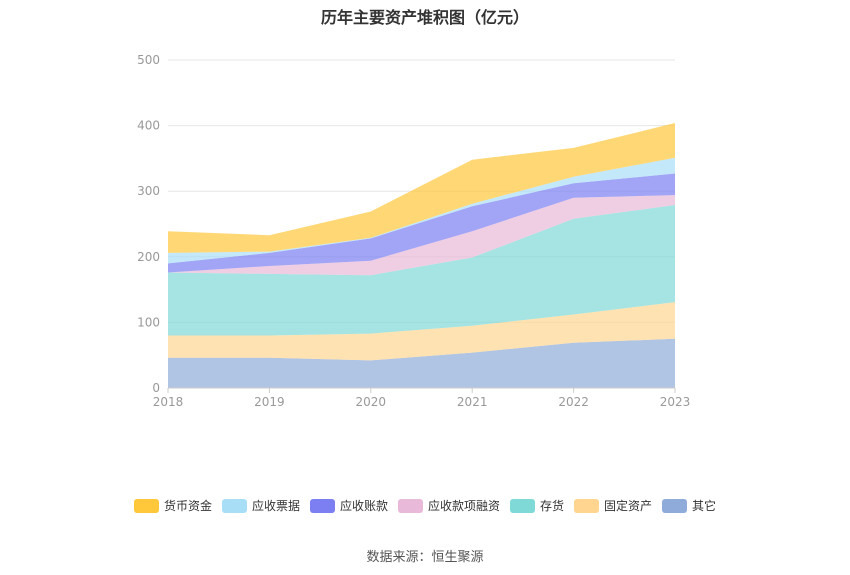  Describe the element at coordinates (269, 402) in the screenshot. I see `x-tick-label: 2019` at that location.